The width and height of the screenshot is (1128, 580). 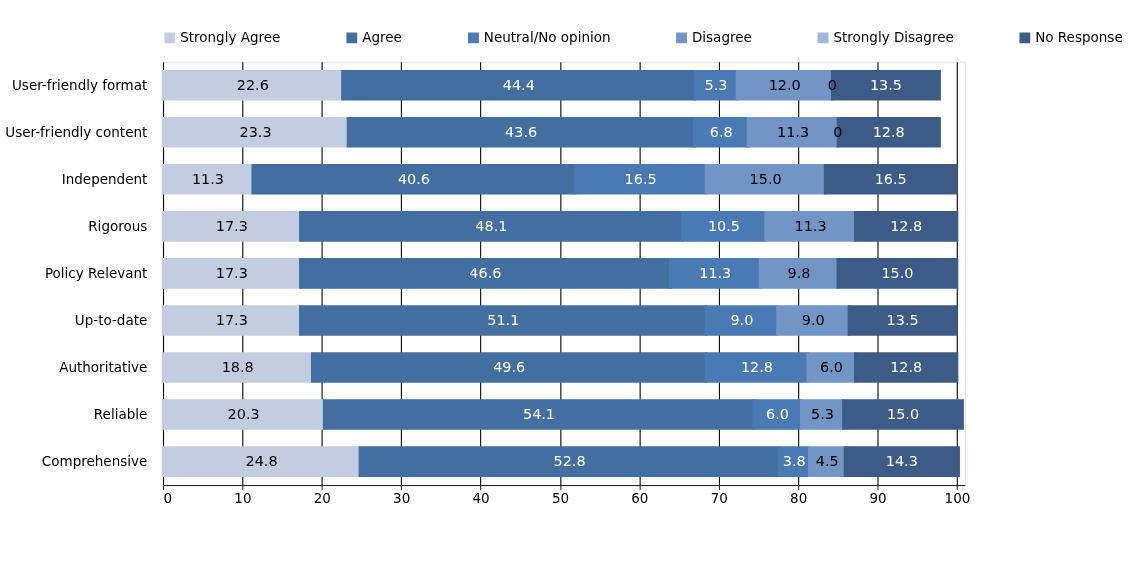 I want to click on data-label: 51.1, so click(x=503, y=319).